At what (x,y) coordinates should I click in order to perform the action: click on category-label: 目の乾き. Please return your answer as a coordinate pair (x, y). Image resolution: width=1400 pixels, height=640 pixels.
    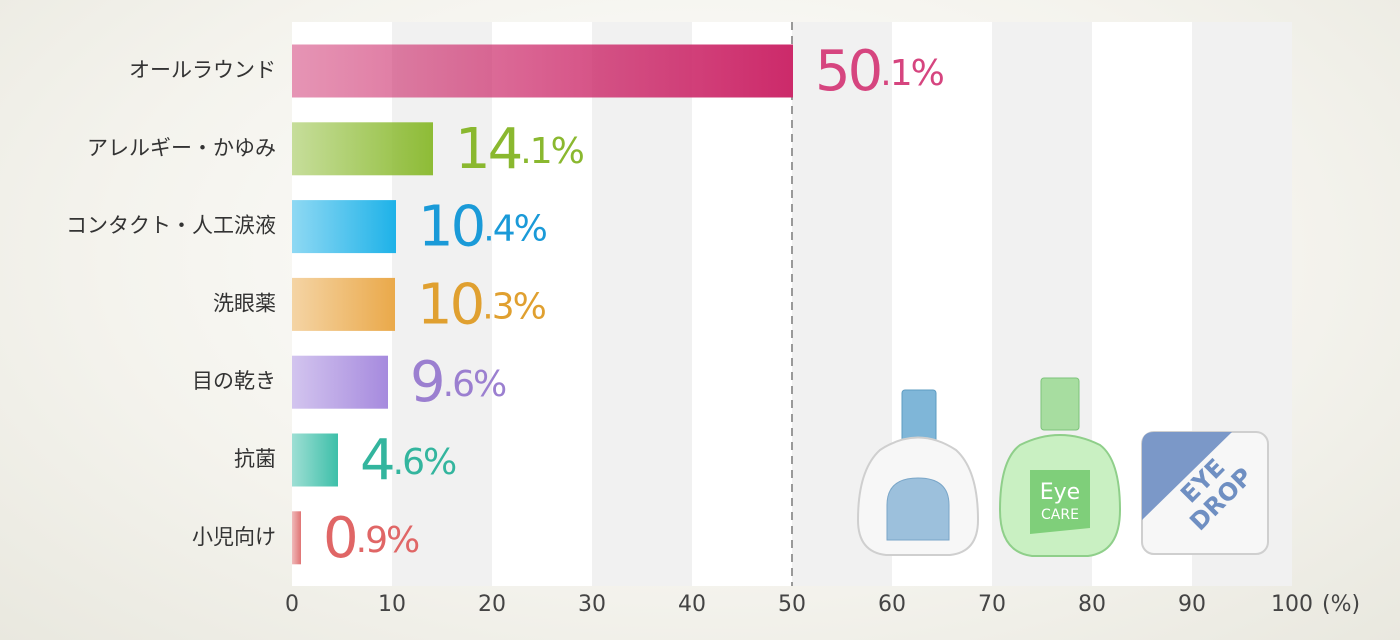
    Looking at the image, I should click on (234, 381).